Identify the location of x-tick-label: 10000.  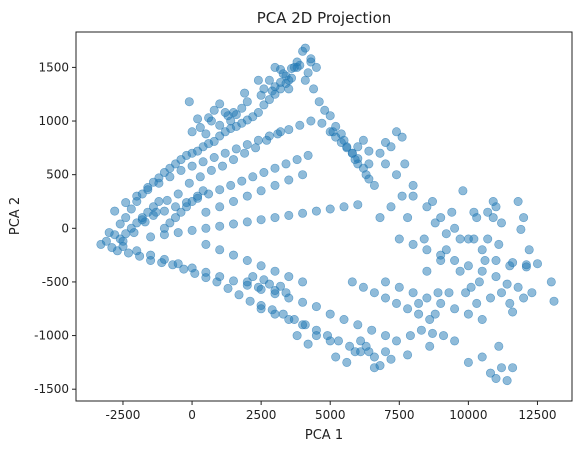
(468, 415).